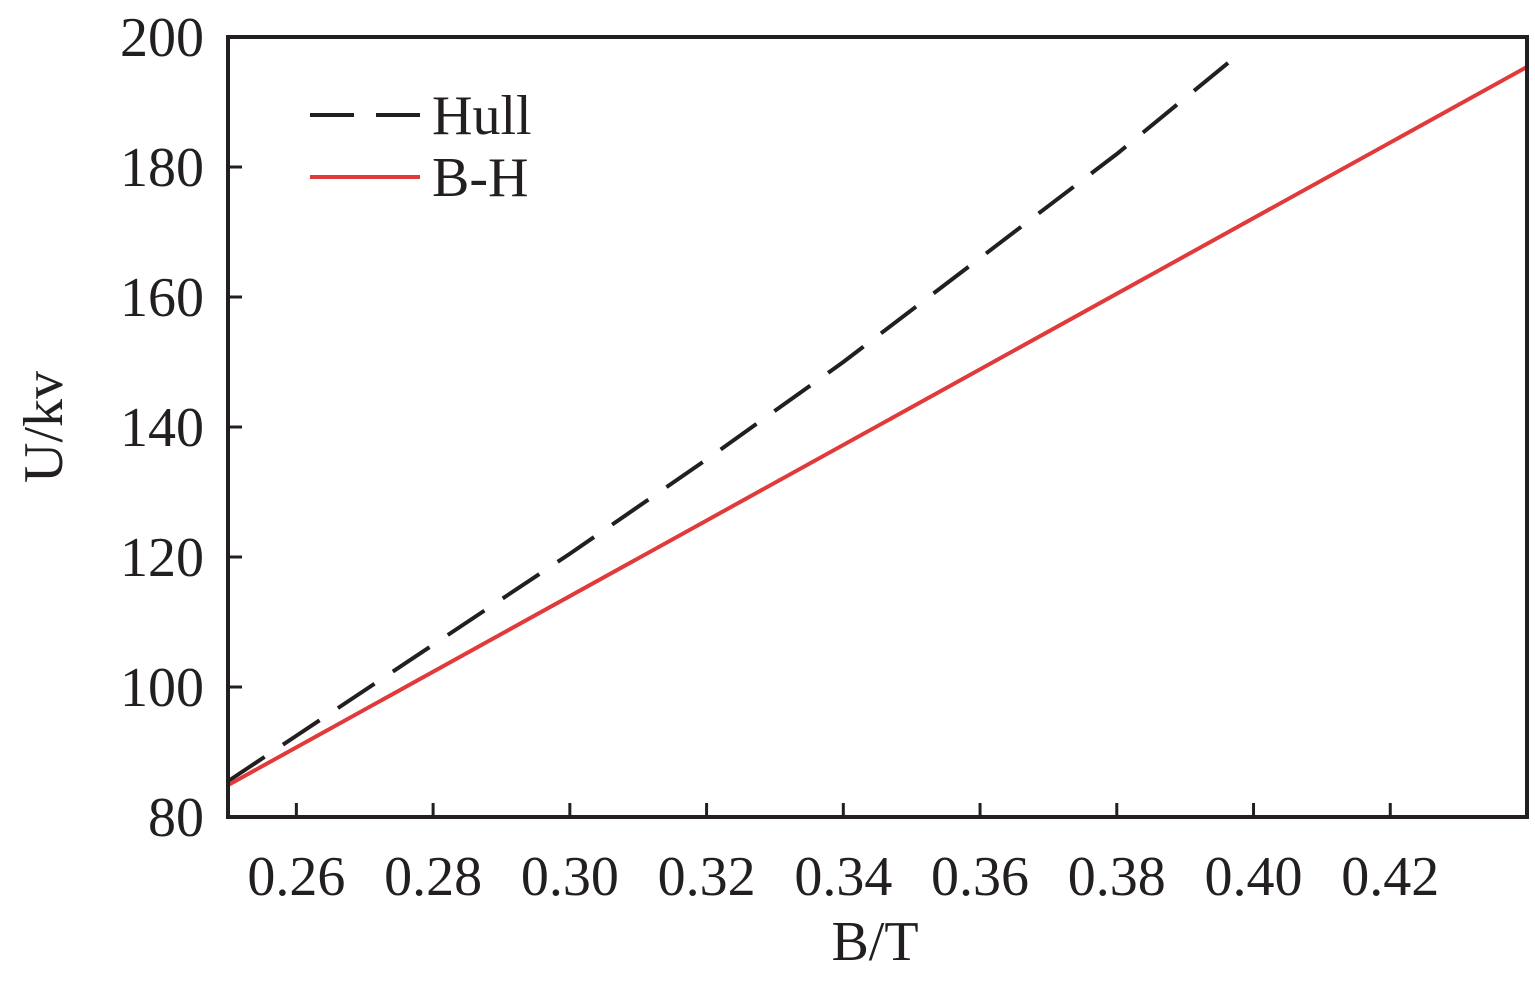 The image size is (1535, 996). What do you see at coordinates (570, 877) in the screenshot?
I see `x-tick-label: 0.30` at bounding box center [570, 877].